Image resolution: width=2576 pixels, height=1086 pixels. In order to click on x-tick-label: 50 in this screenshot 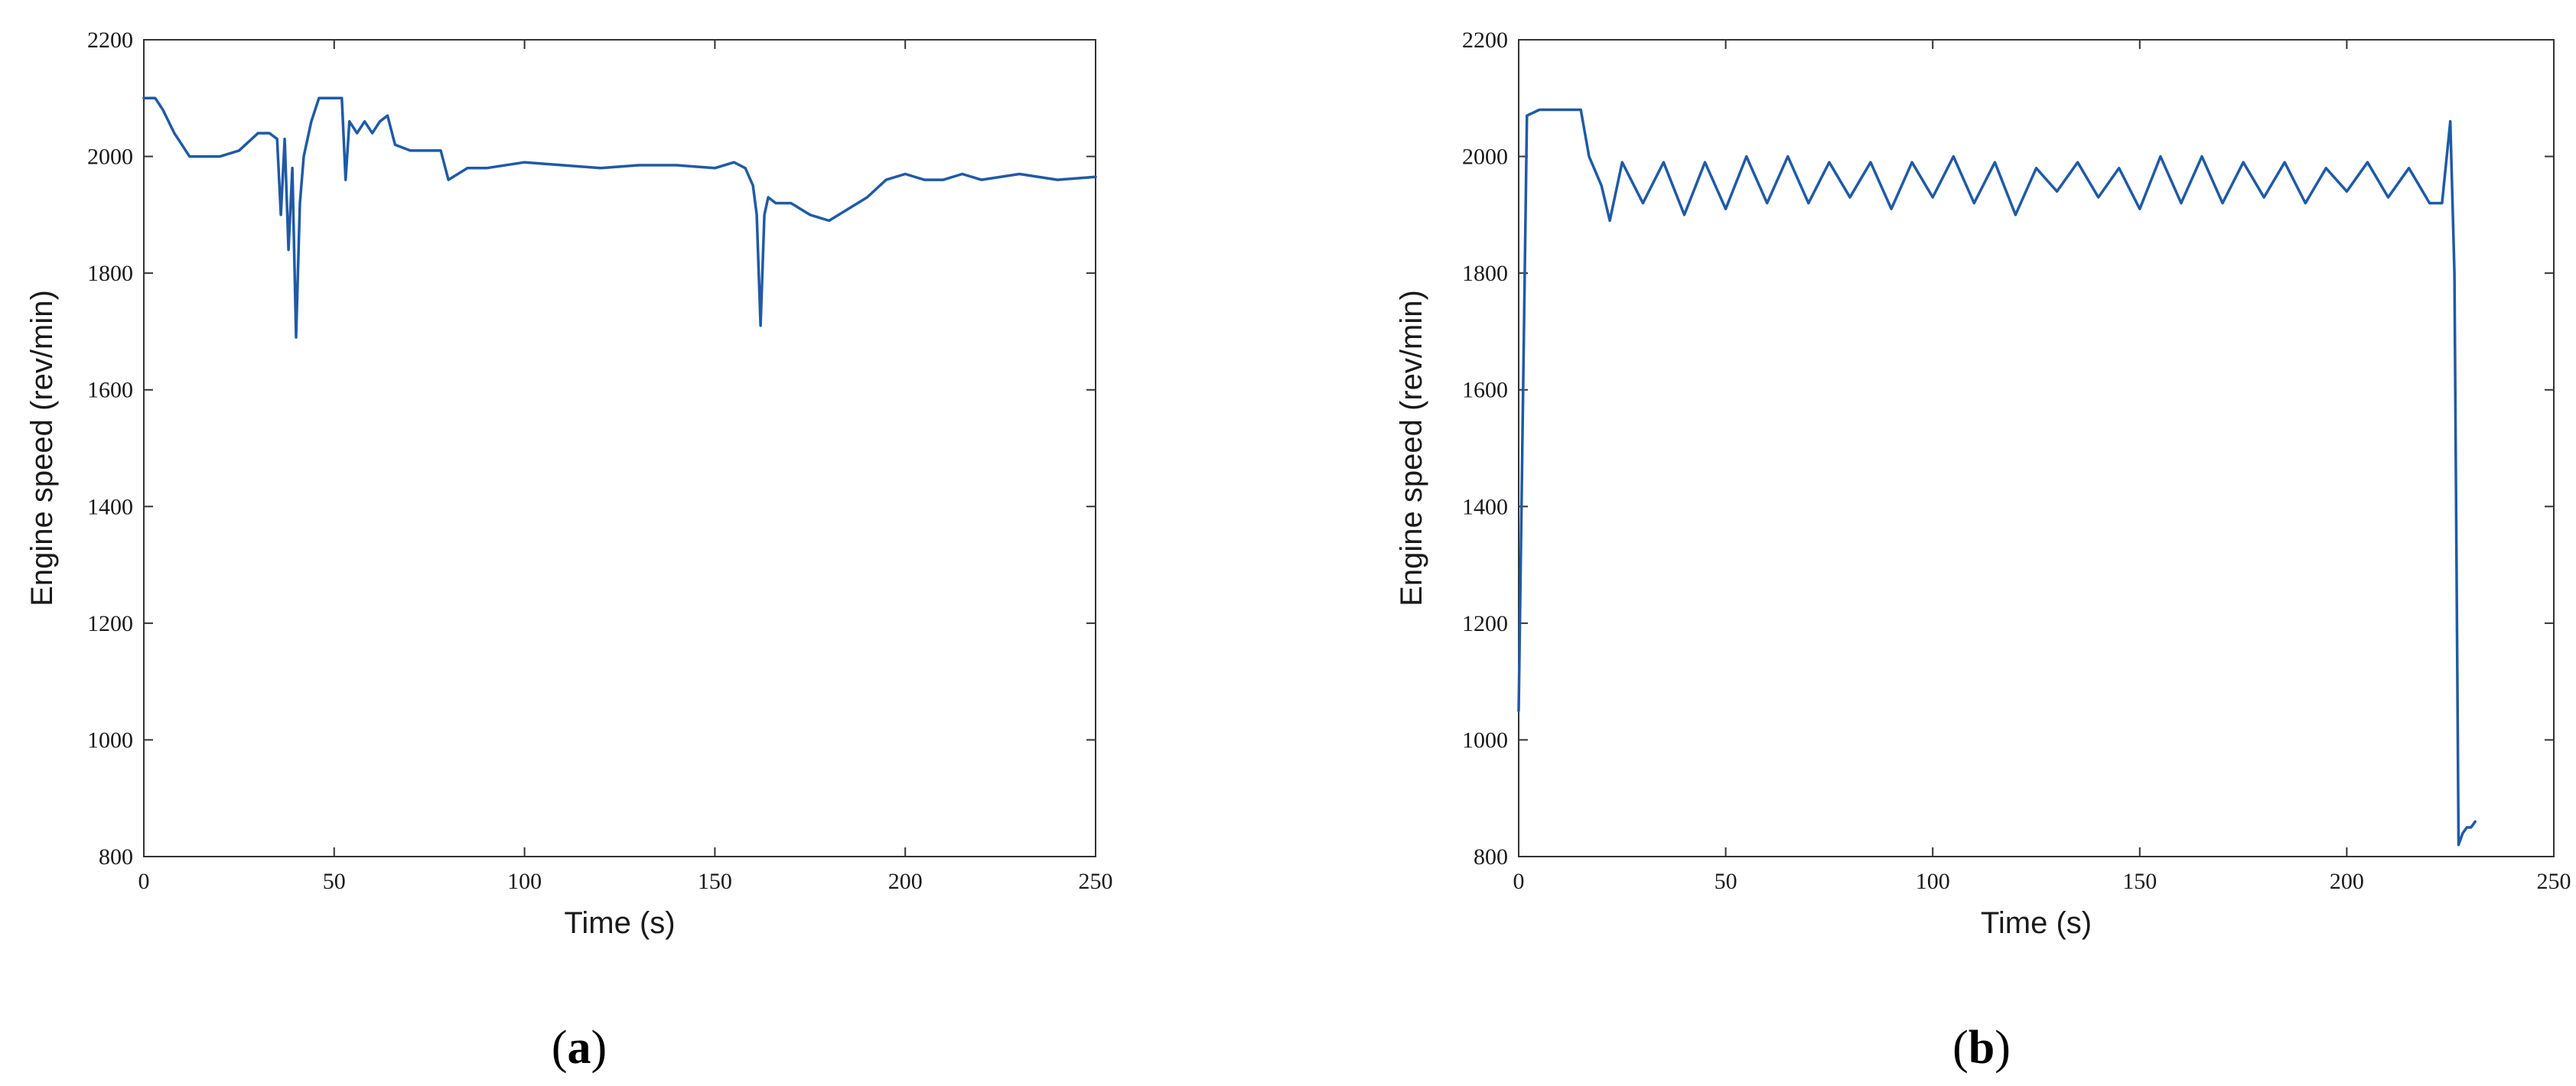, I will do `click(334, 881)`.